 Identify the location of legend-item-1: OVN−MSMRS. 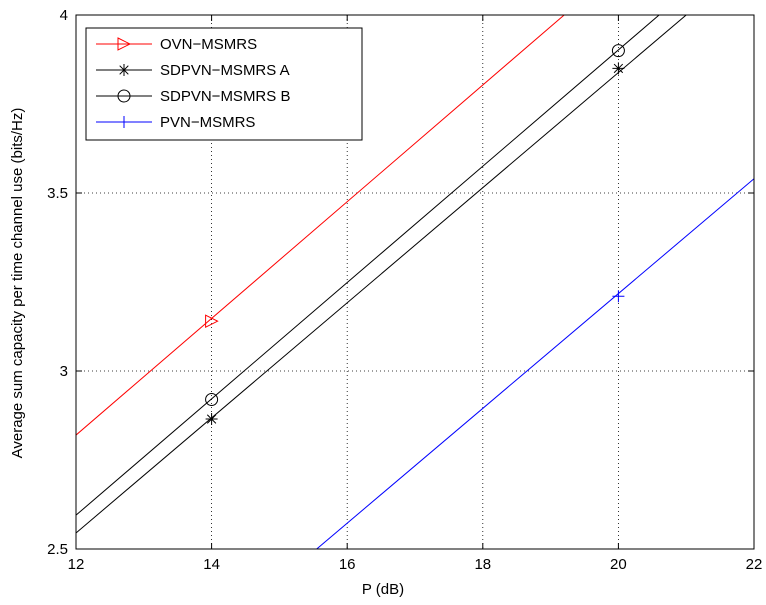
(176, 44).